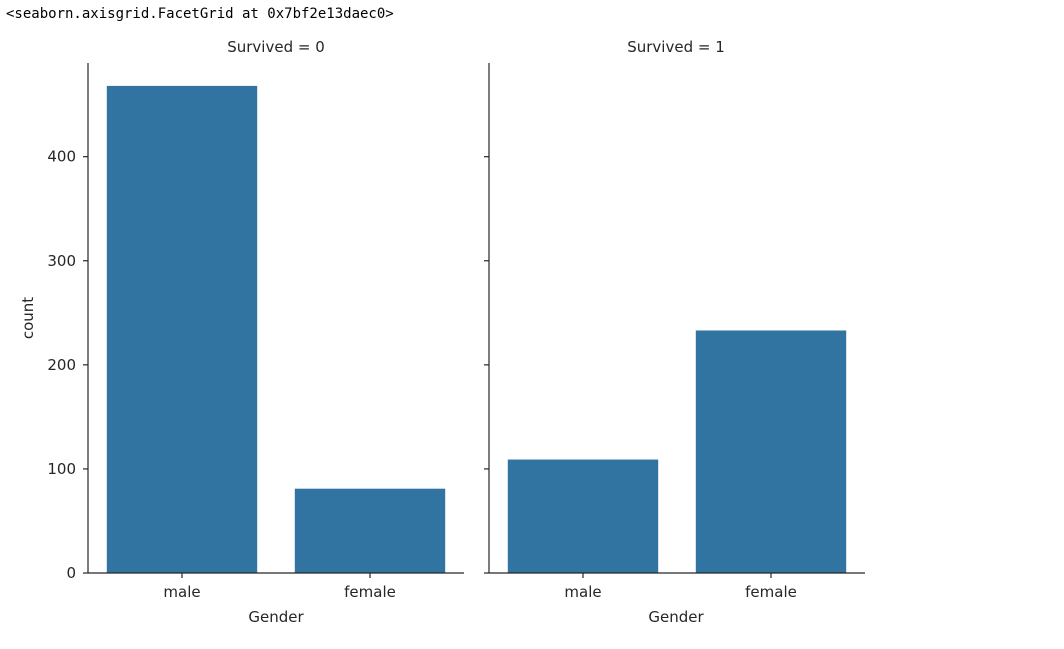 This screenshot has width=1064, height=649. I want to click on y-tick-label: 0, so click(71, 573).